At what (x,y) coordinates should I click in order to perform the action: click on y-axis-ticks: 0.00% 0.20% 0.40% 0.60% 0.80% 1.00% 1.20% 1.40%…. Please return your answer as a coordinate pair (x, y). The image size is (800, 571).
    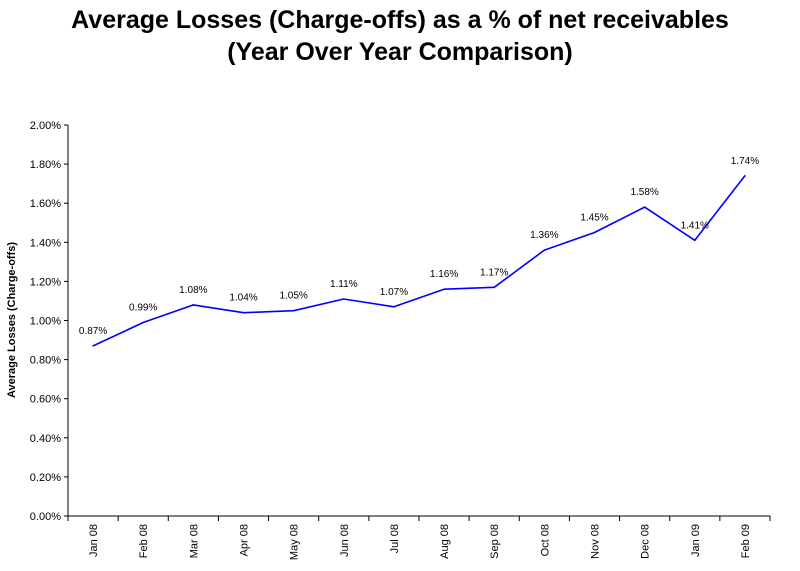
    Looking at the image, I should click on (49, 321).